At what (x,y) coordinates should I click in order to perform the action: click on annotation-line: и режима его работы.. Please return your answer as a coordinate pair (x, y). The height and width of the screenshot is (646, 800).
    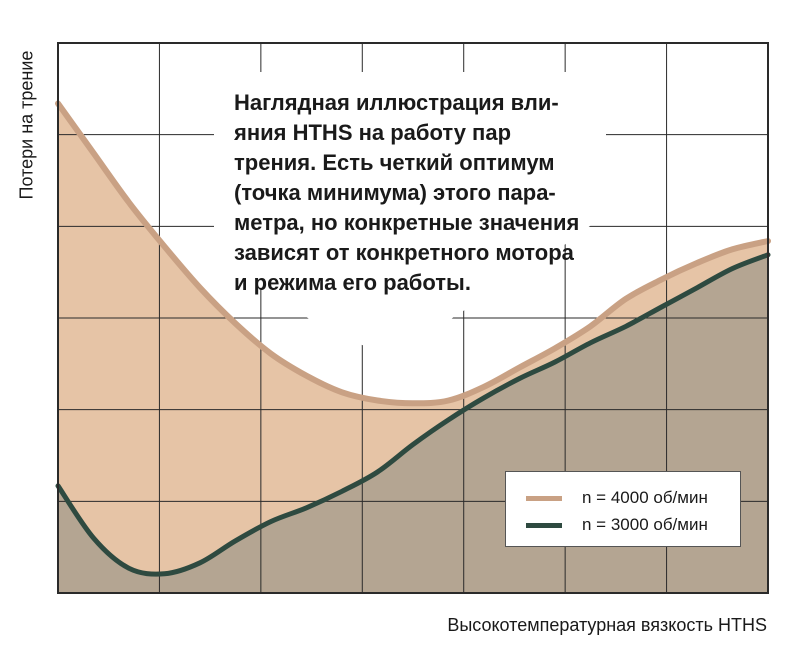
    Looking at the image, I should click on (352, 282).